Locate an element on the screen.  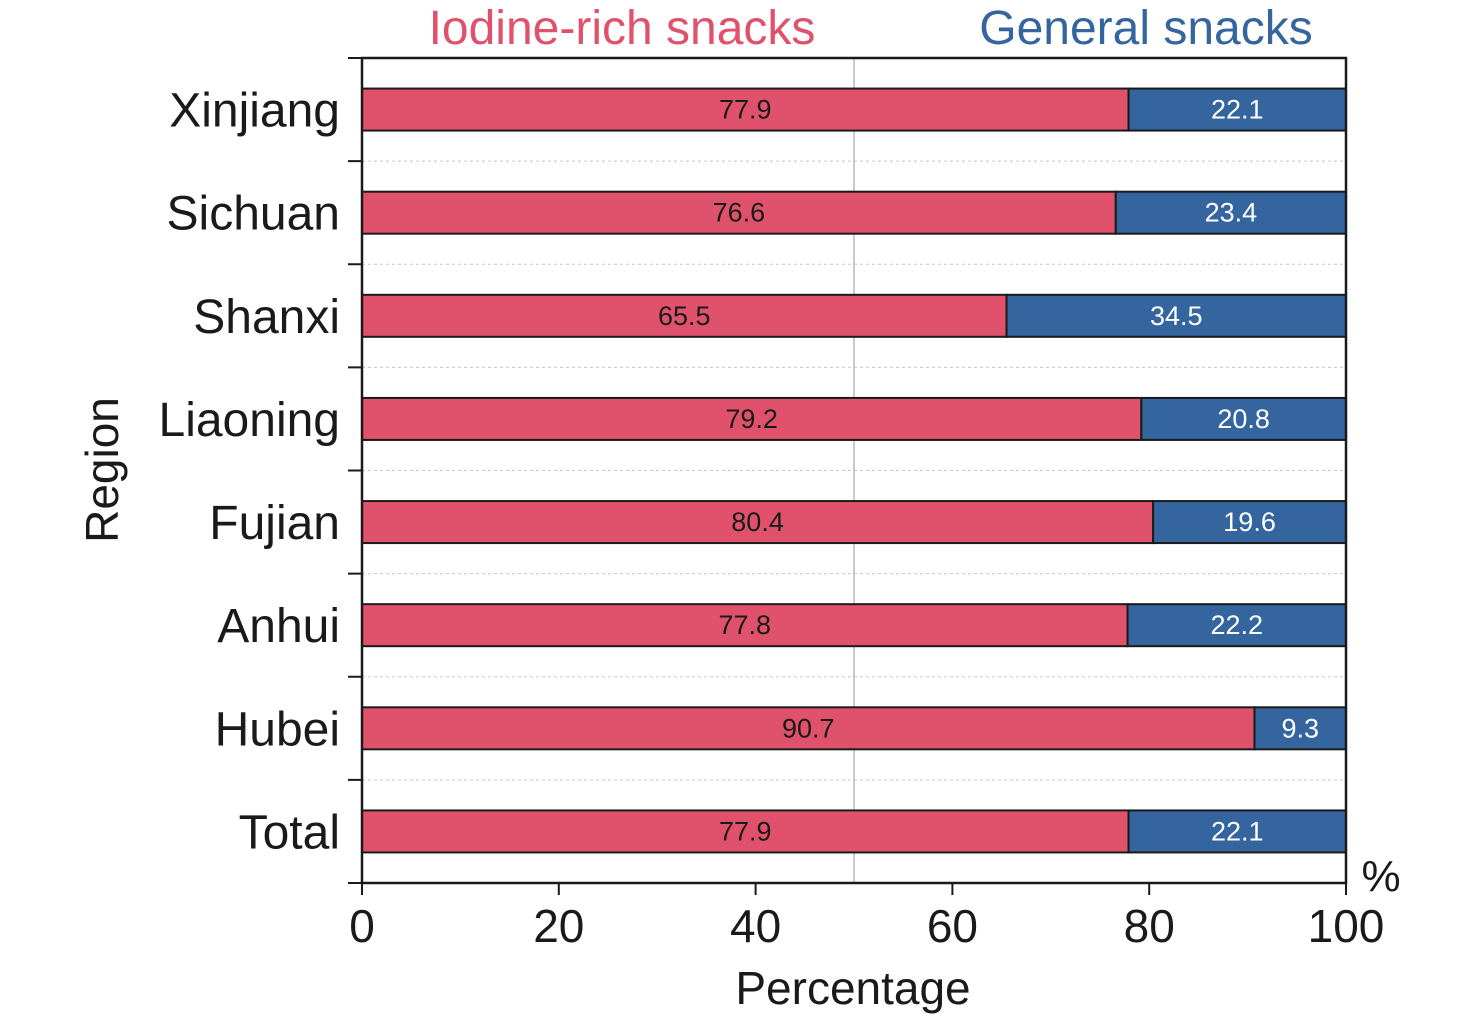
bar-fujian-iodine-rich-snacks is located at coordinates (758, 522).